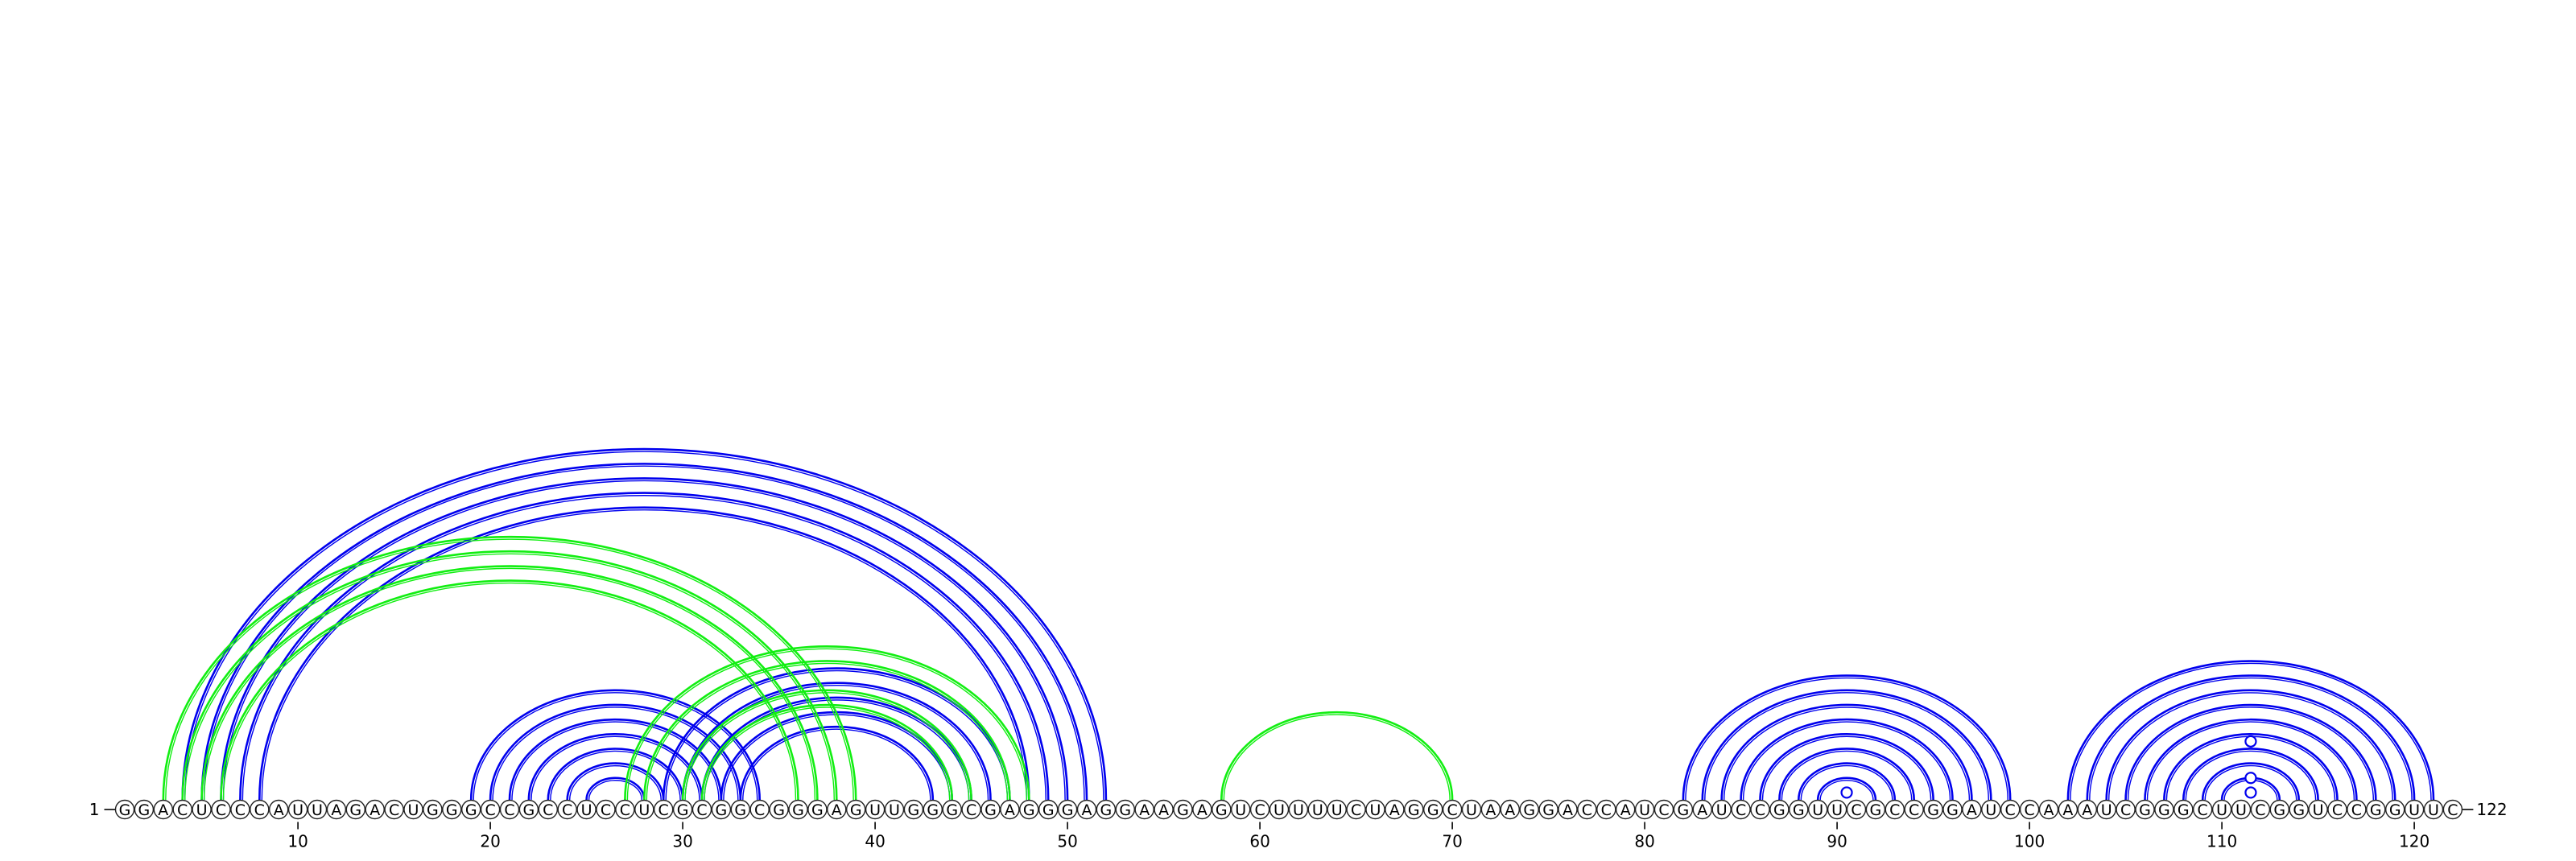 This screenshot has width=2576, height=861. I want to click on nucleotide-105: C, so click(2126, 809).